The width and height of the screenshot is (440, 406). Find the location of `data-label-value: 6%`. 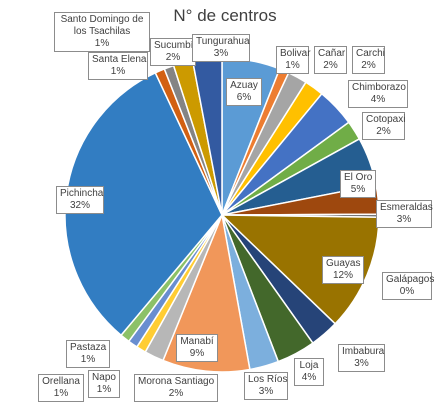

data-label-value: 6% is located at coordinates (244, 97).